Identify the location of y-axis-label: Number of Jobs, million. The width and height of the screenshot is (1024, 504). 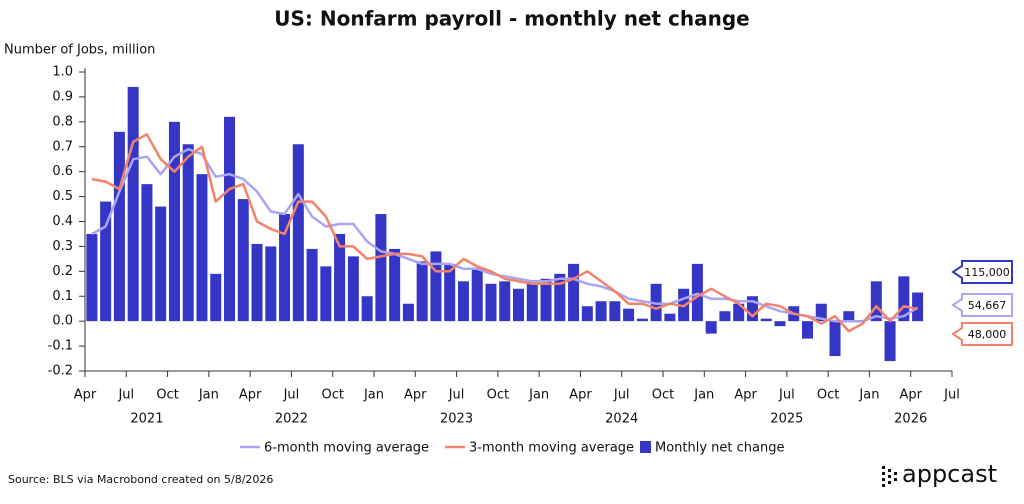
(79, 50).